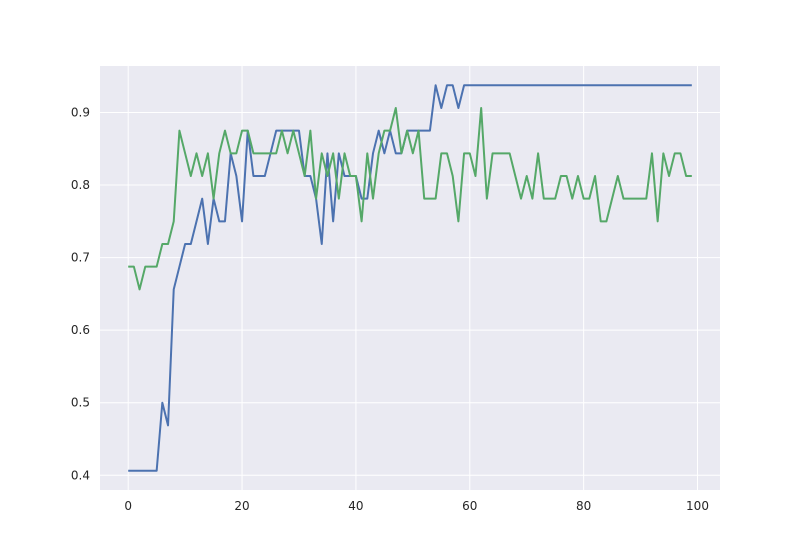  Describe the element at coordinates (80, 185) in the screenshot. I see `y-tick-label: 0.8` at that location.